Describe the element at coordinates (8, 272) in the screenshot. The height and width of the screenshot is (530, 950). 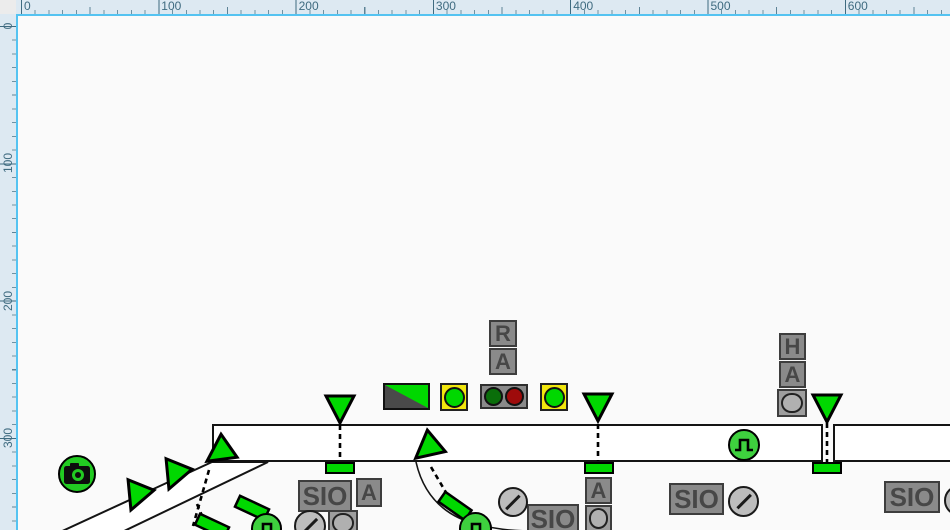
I see `vertical-ruler: 0 100 200 300` at that location.